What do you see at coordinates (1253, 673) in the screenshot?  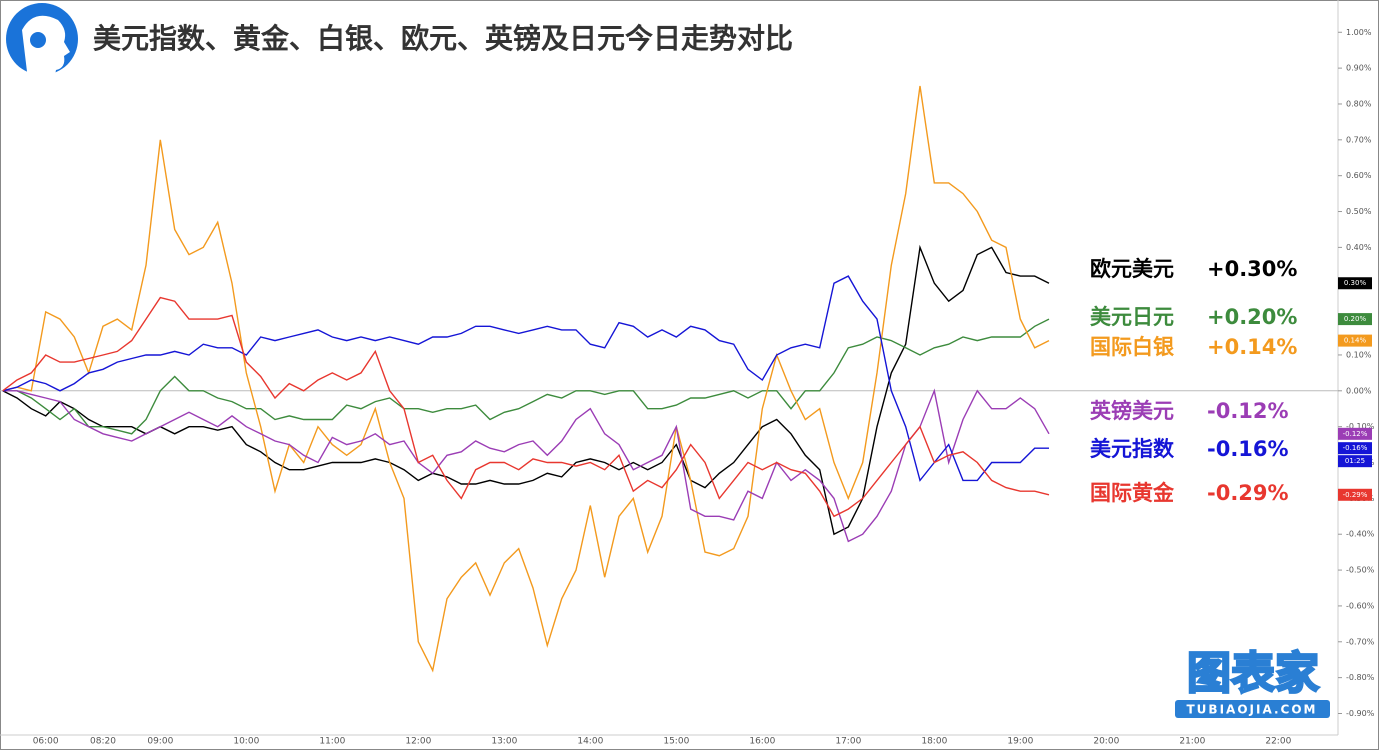 I see `watermark-title: 图表家` at bounding box center [1253, 673].